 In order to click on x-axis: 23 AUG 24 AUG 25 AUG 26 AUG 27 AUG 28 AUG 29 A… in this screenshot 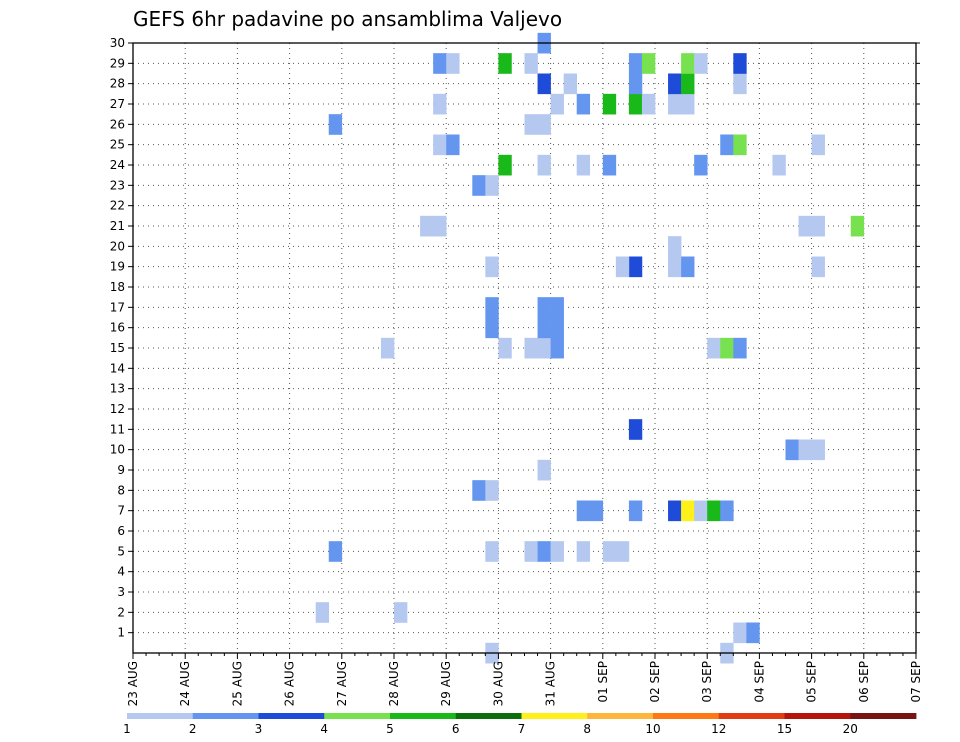, I will do `click(524, 679)`.